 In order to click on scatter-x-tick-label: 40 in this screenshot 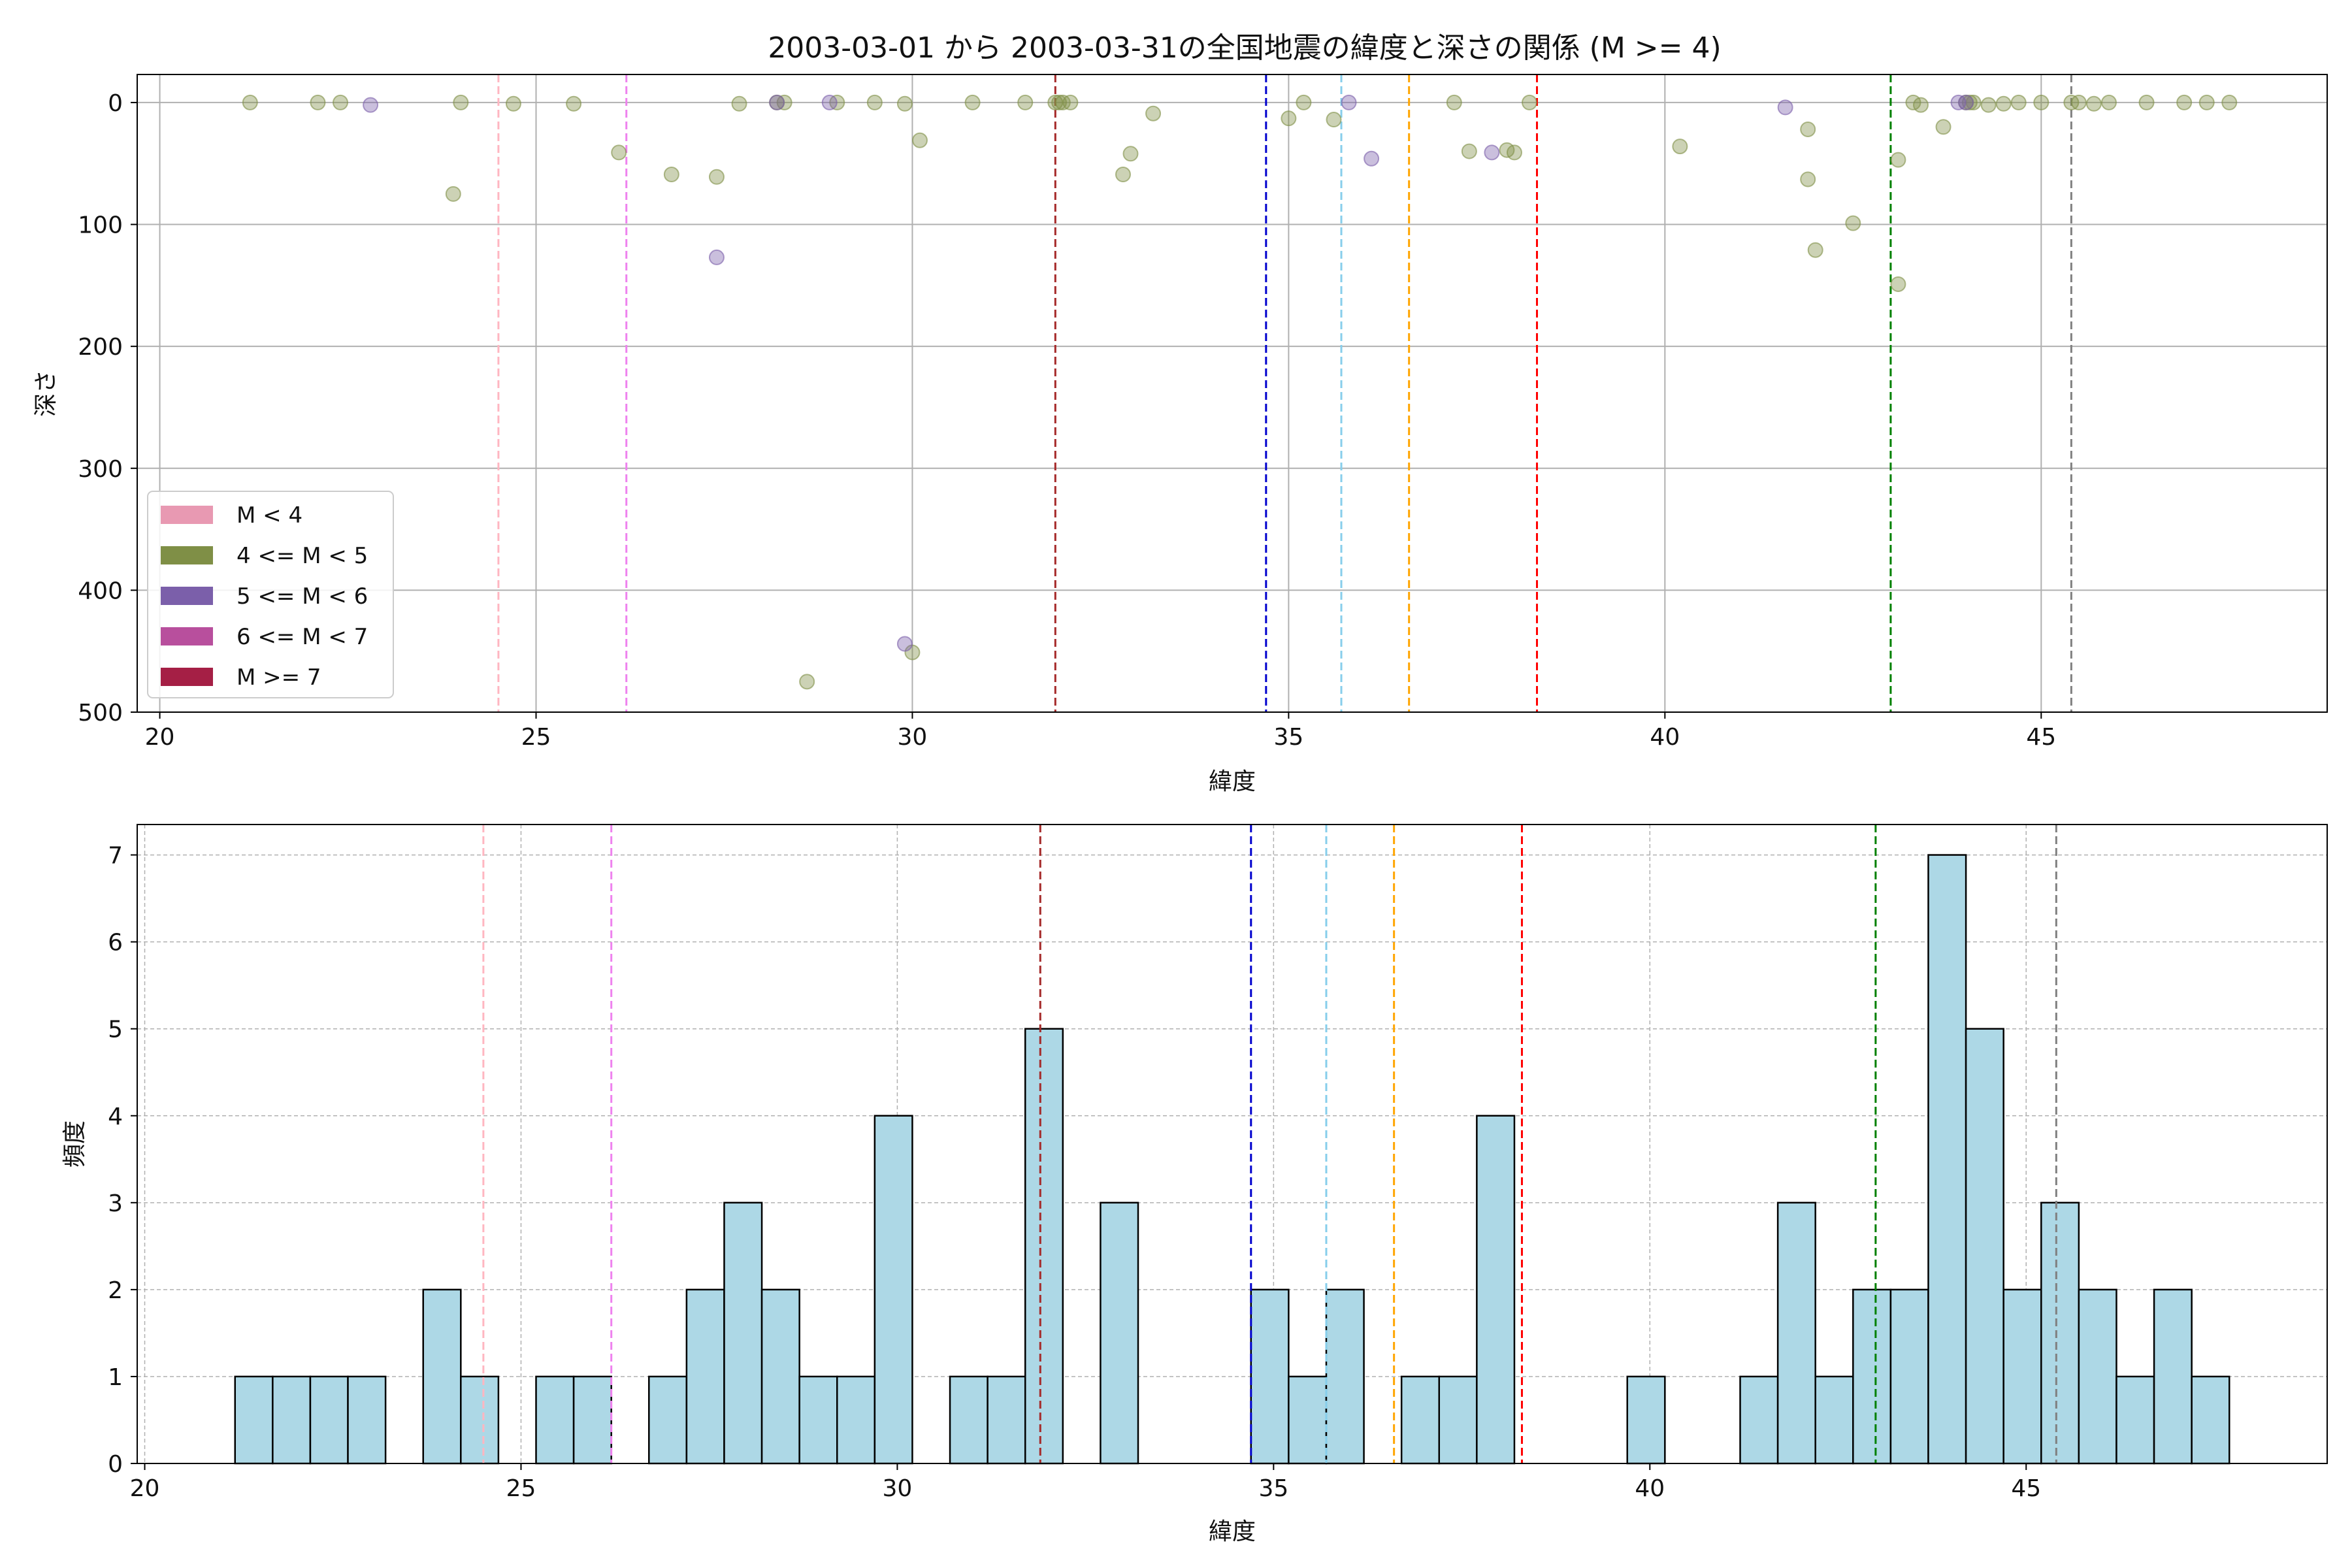, I will do `click(1665, 737)`.